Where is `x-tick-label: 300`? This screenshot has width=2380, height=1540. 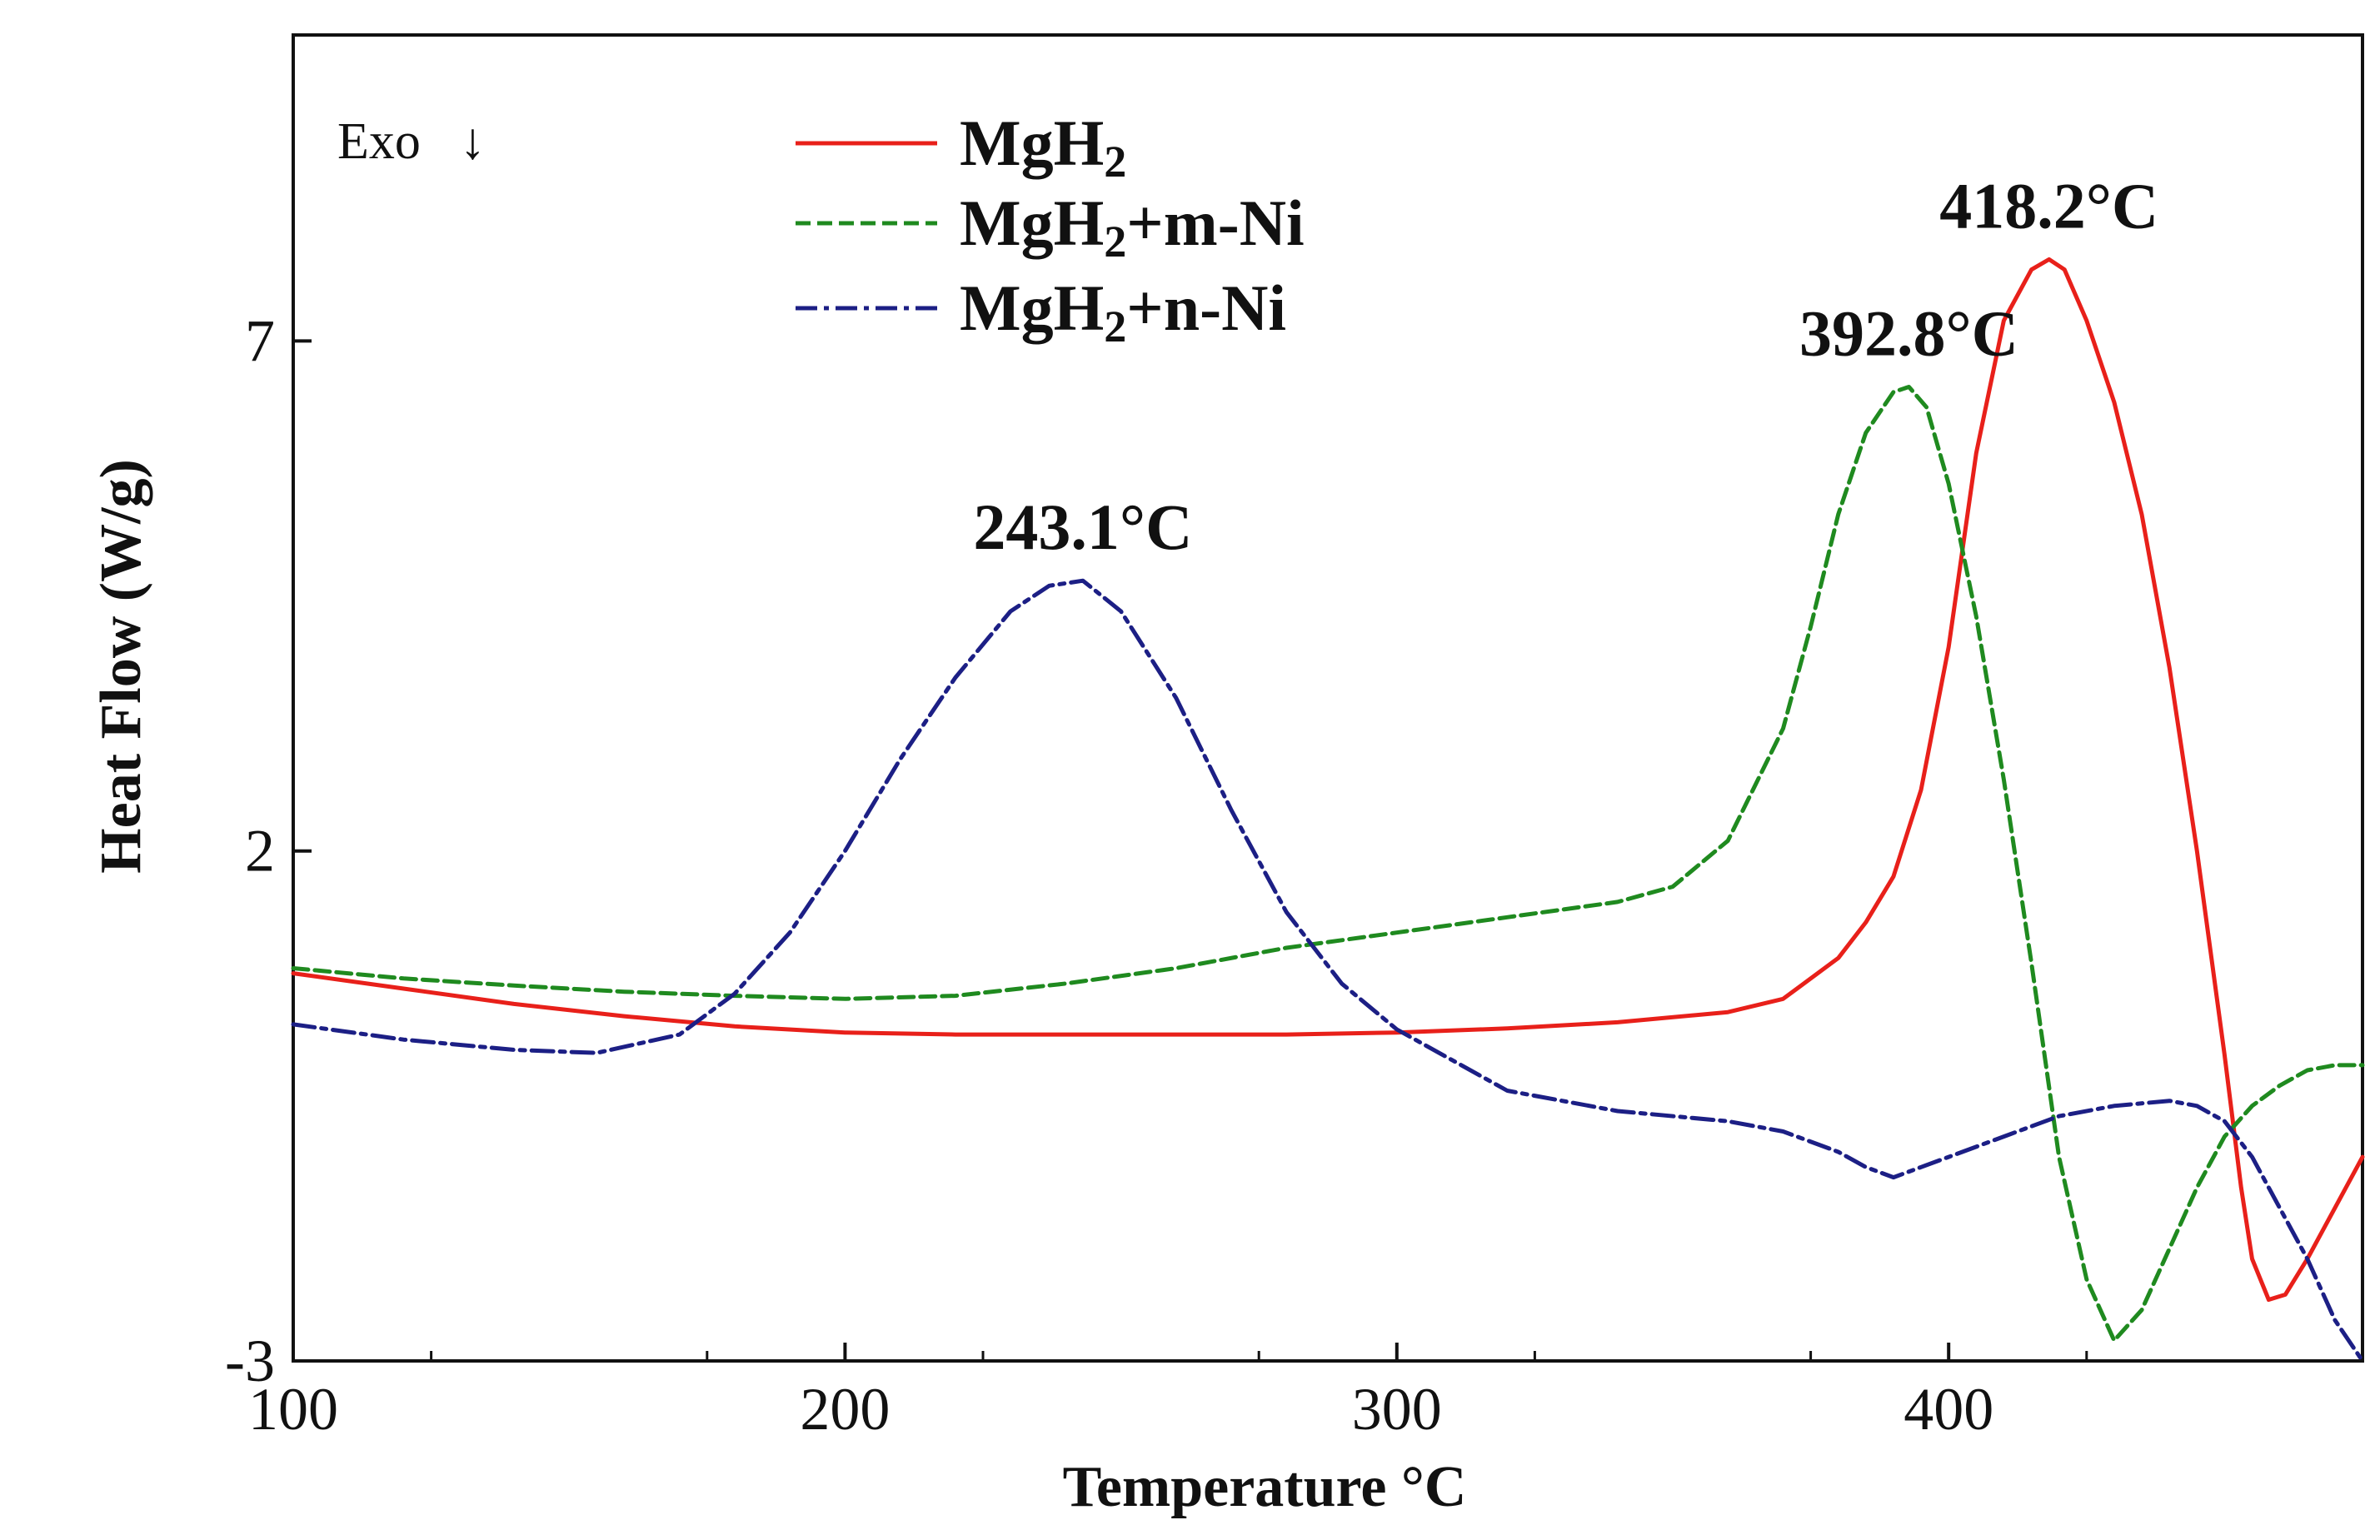 x-tick-label: 300 is located at coordinates (1397, 1409).